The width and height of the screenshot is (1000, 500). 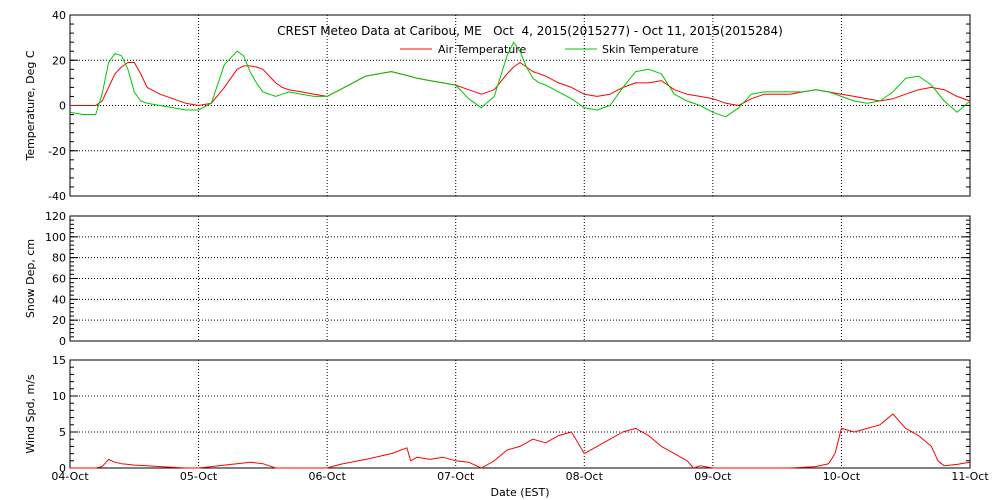 I want to click on series-line-skin-temperature, so click(x=520, y=79).